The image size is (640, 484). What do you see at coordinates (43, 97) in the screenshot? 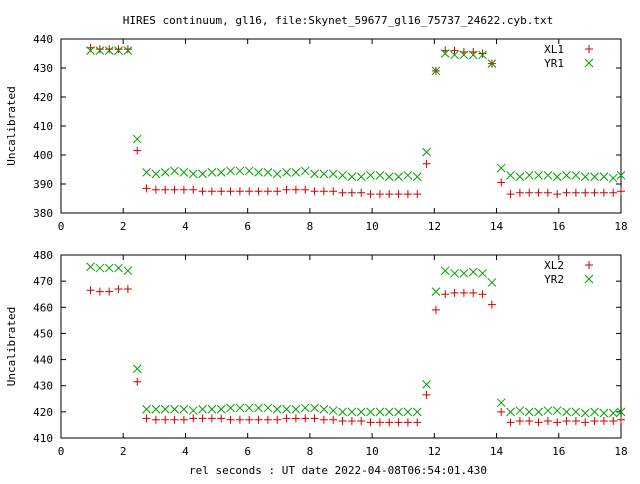
I see `y-tick-label: 420` at bounding box center [43, 97].